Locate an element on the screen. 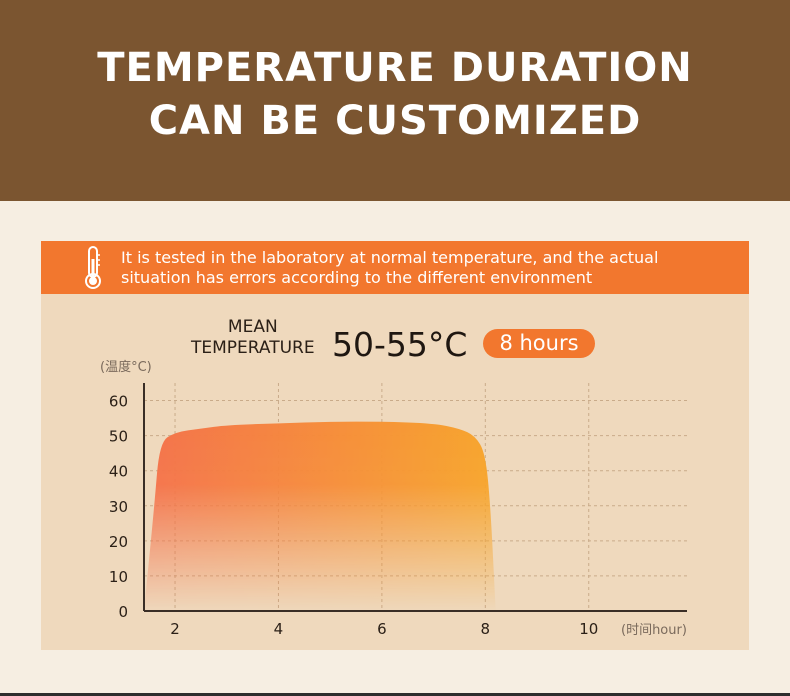 This screenshot has height=696, width=790. y-tick-label-0: 0 is located at coordinates (123, 612).